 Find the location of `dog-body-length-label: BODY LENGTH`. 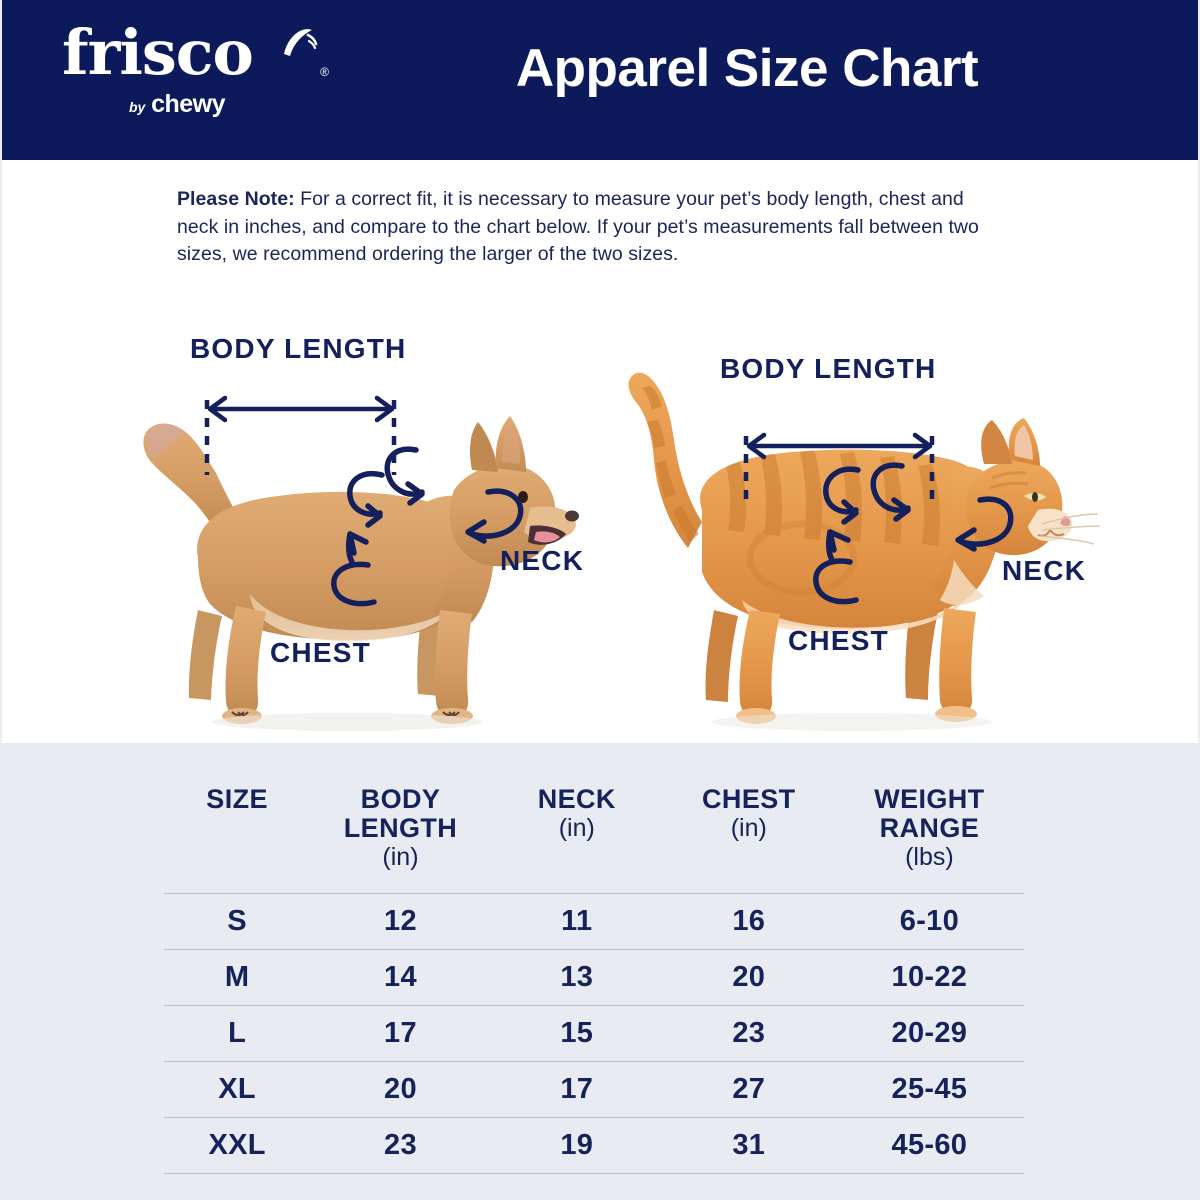

dog-body-length-label: BODY LENGTH is located at coordinates (298, 348).